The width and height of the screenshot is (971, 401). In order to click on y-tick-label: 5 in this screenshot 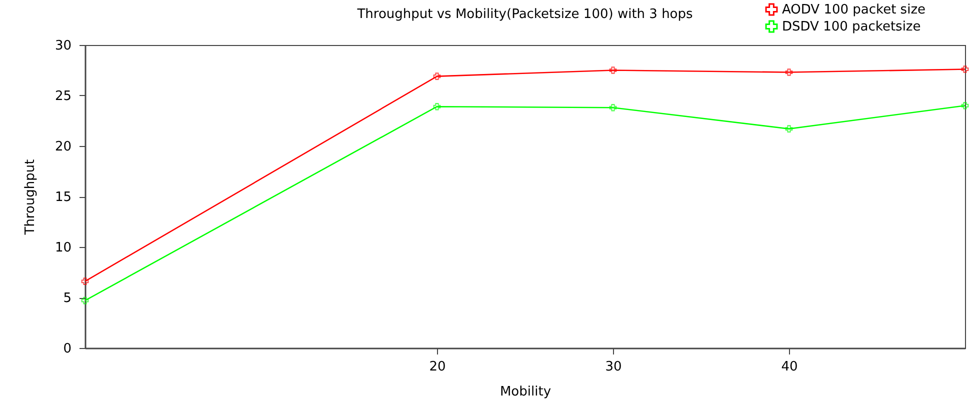, I will do `click(67, 298)`.